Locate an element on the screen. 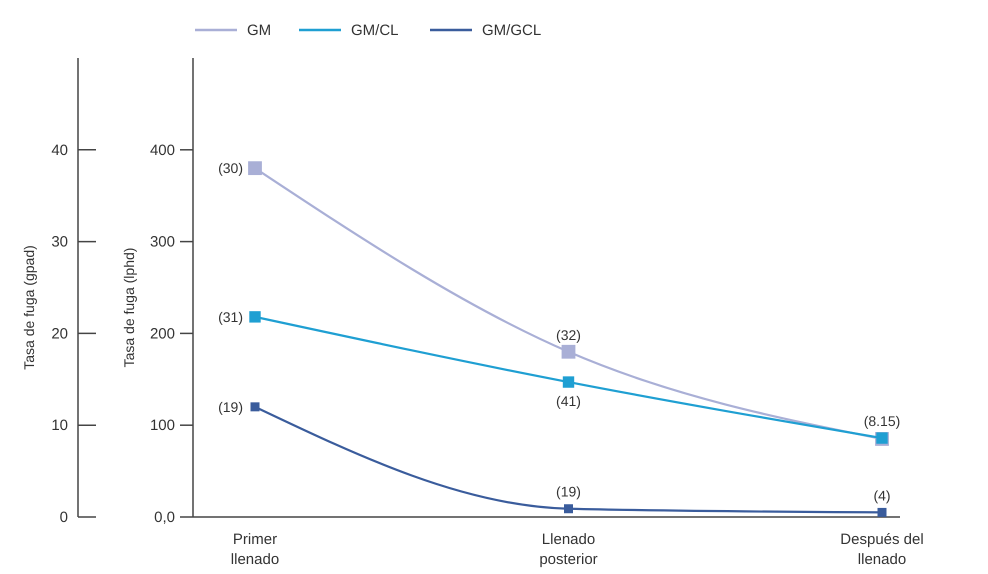  annotation: (4) is located at coordinates (882, 495).